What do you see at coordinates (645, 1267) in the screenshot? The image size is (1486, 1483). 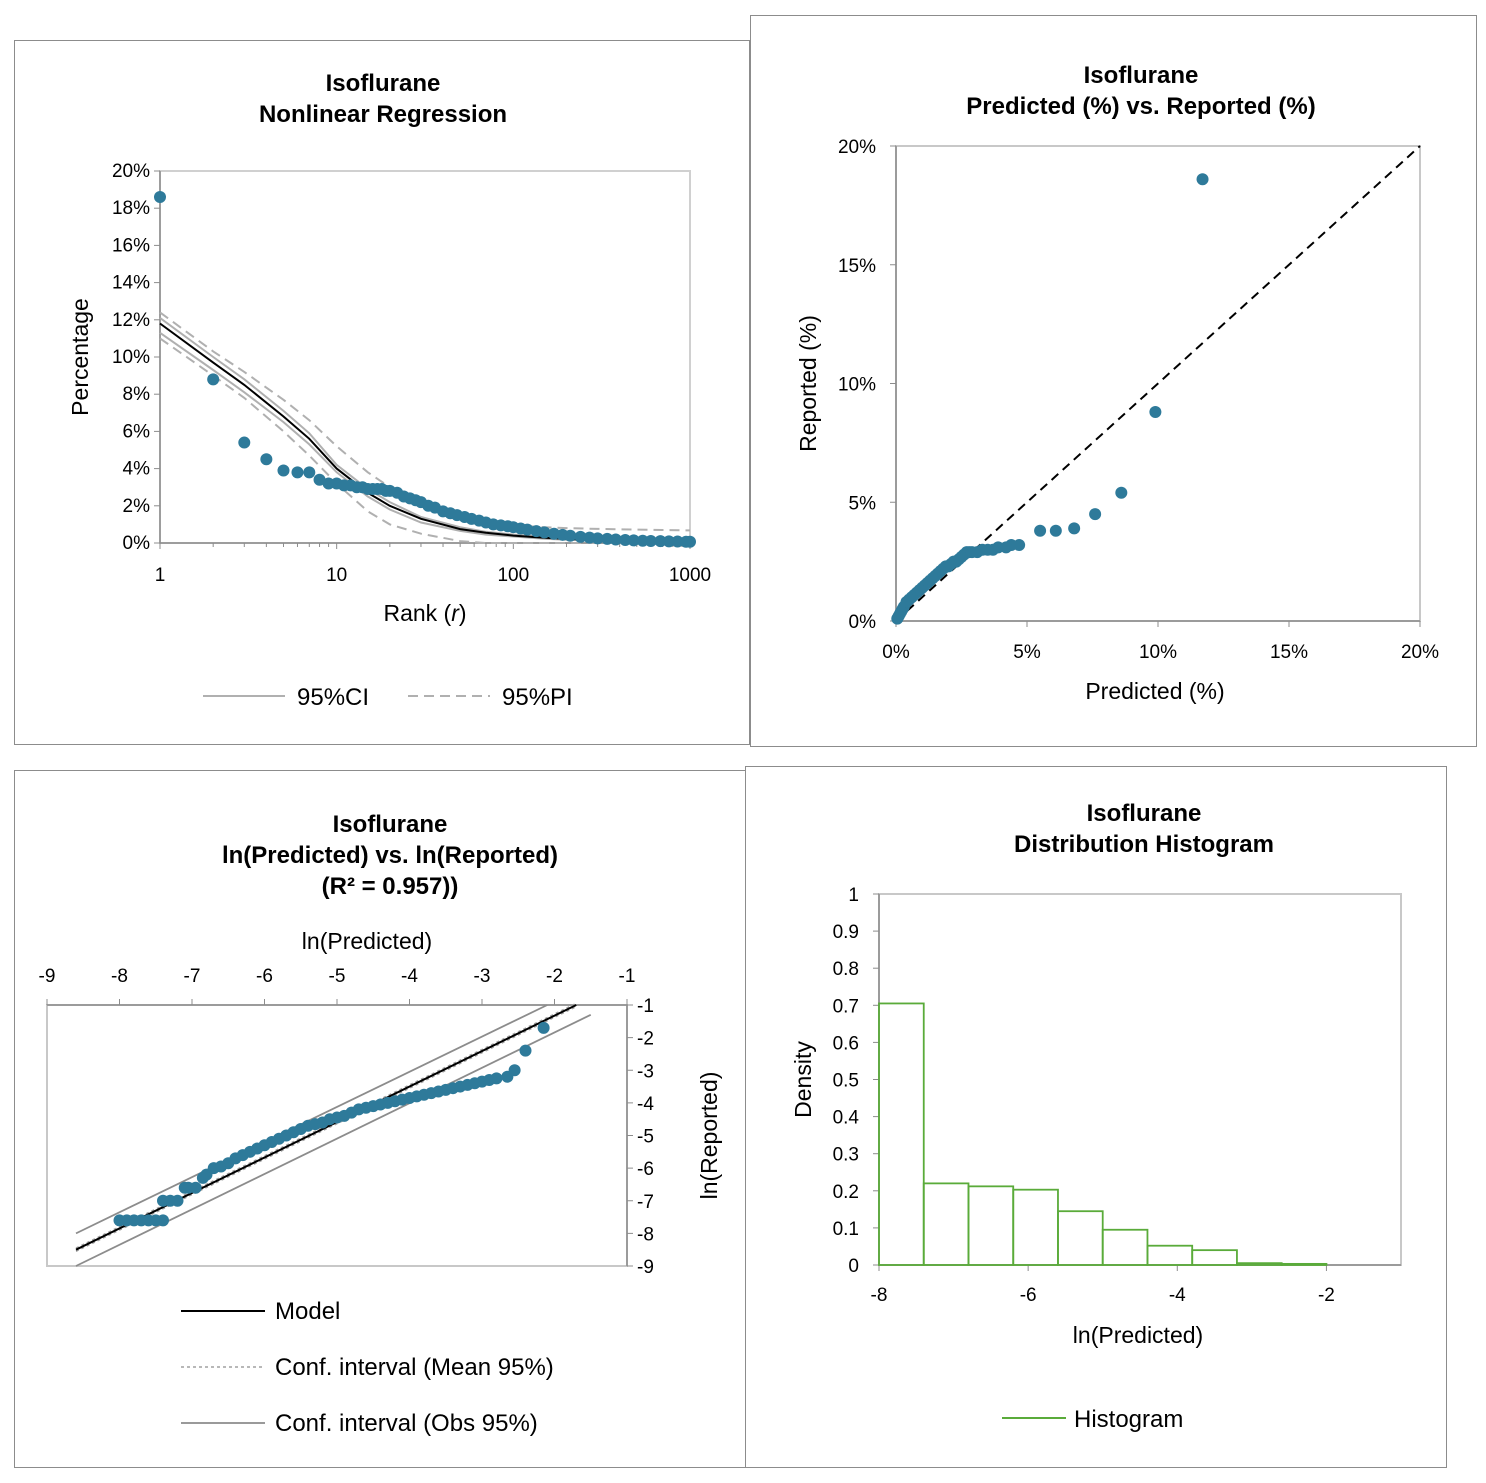 I see `y-tick-label: -9` at bounding box center [645, 1267].